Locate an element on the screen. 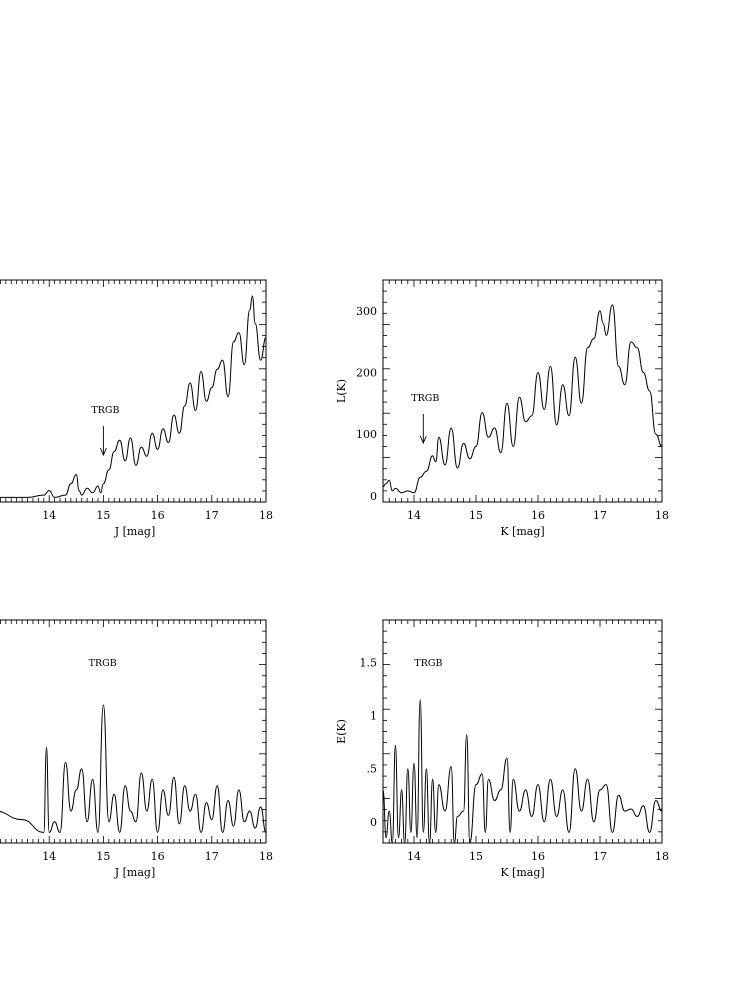  y-axis-label: L(K) is located at coordinates (341, 391).